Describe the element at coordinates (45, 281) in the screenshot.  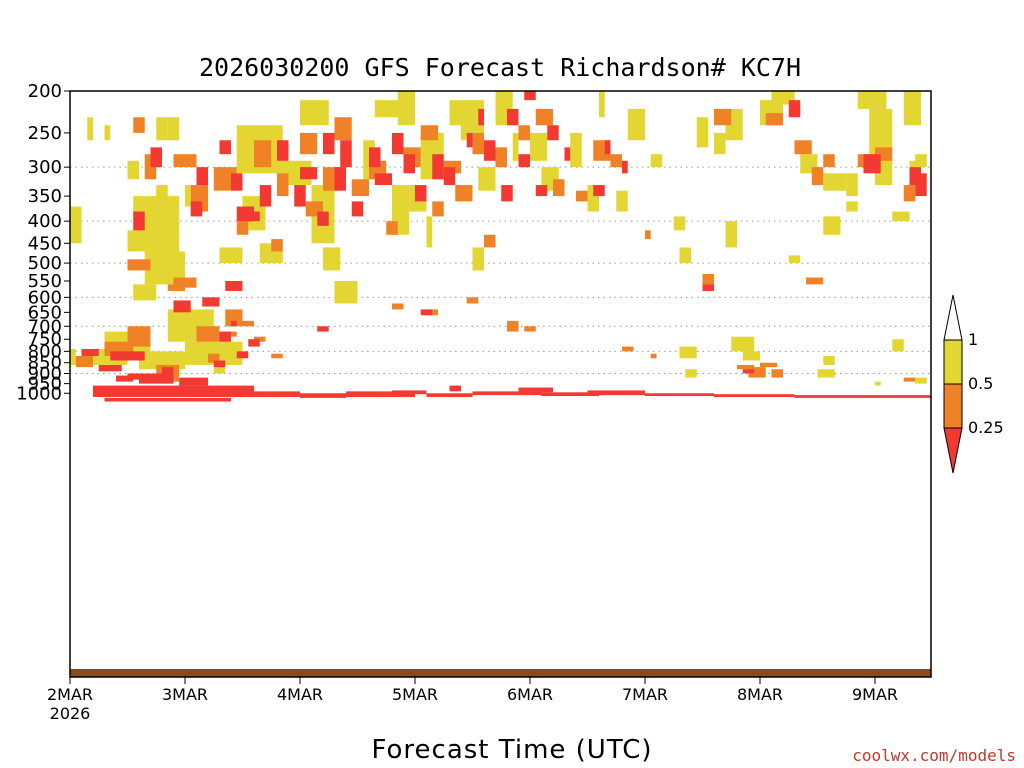
I see `y-tick-label-550: 550` at that location.